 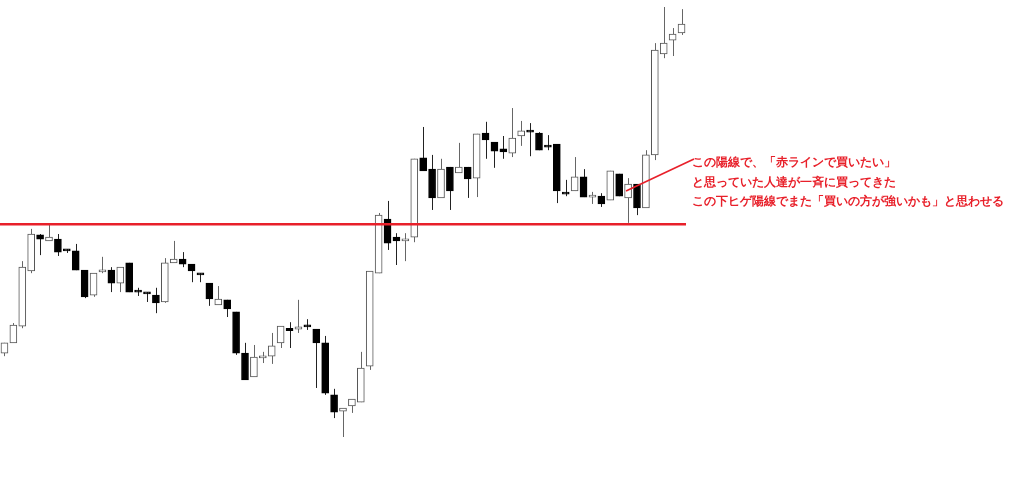 What do you see at coordinates (794, 182) in the screenshot?
I see `text: と思っていた人達が一斉に買ってきた` at bounding box center [794, 182].